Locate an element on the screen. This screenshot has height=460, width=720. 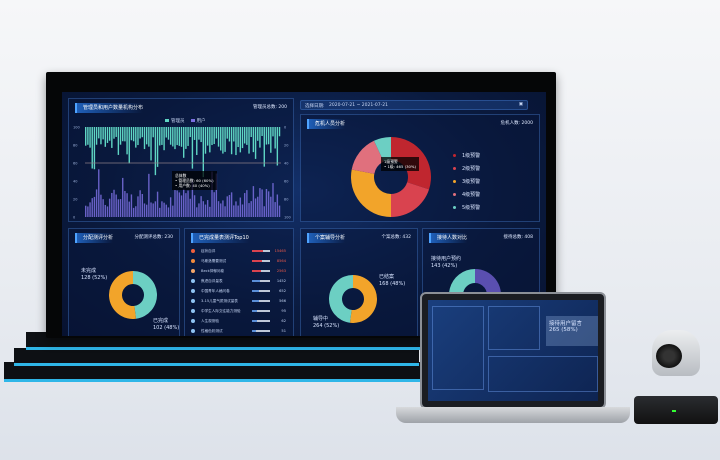
stage-base-middle is located at coordinates (216, 357).